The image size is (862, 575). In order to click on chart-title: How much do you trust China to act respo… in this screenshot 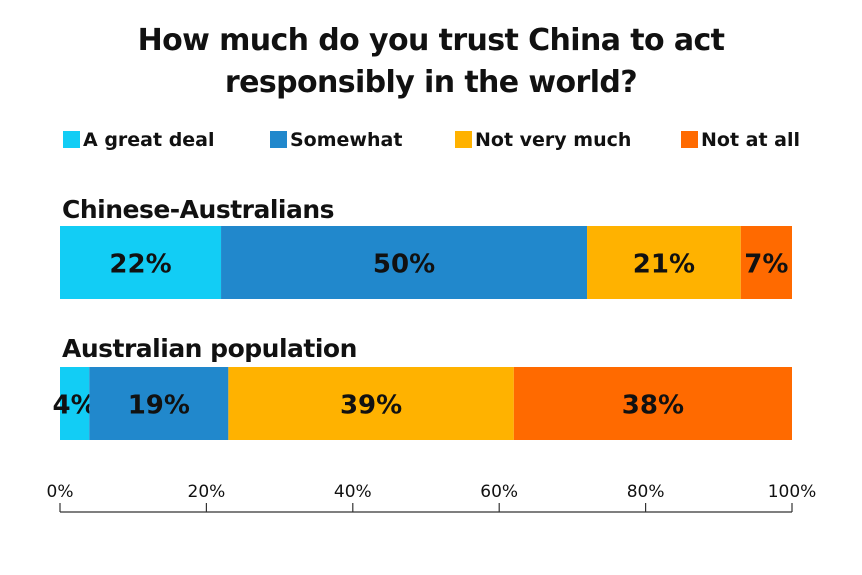, I will do `click(431, 62)`.